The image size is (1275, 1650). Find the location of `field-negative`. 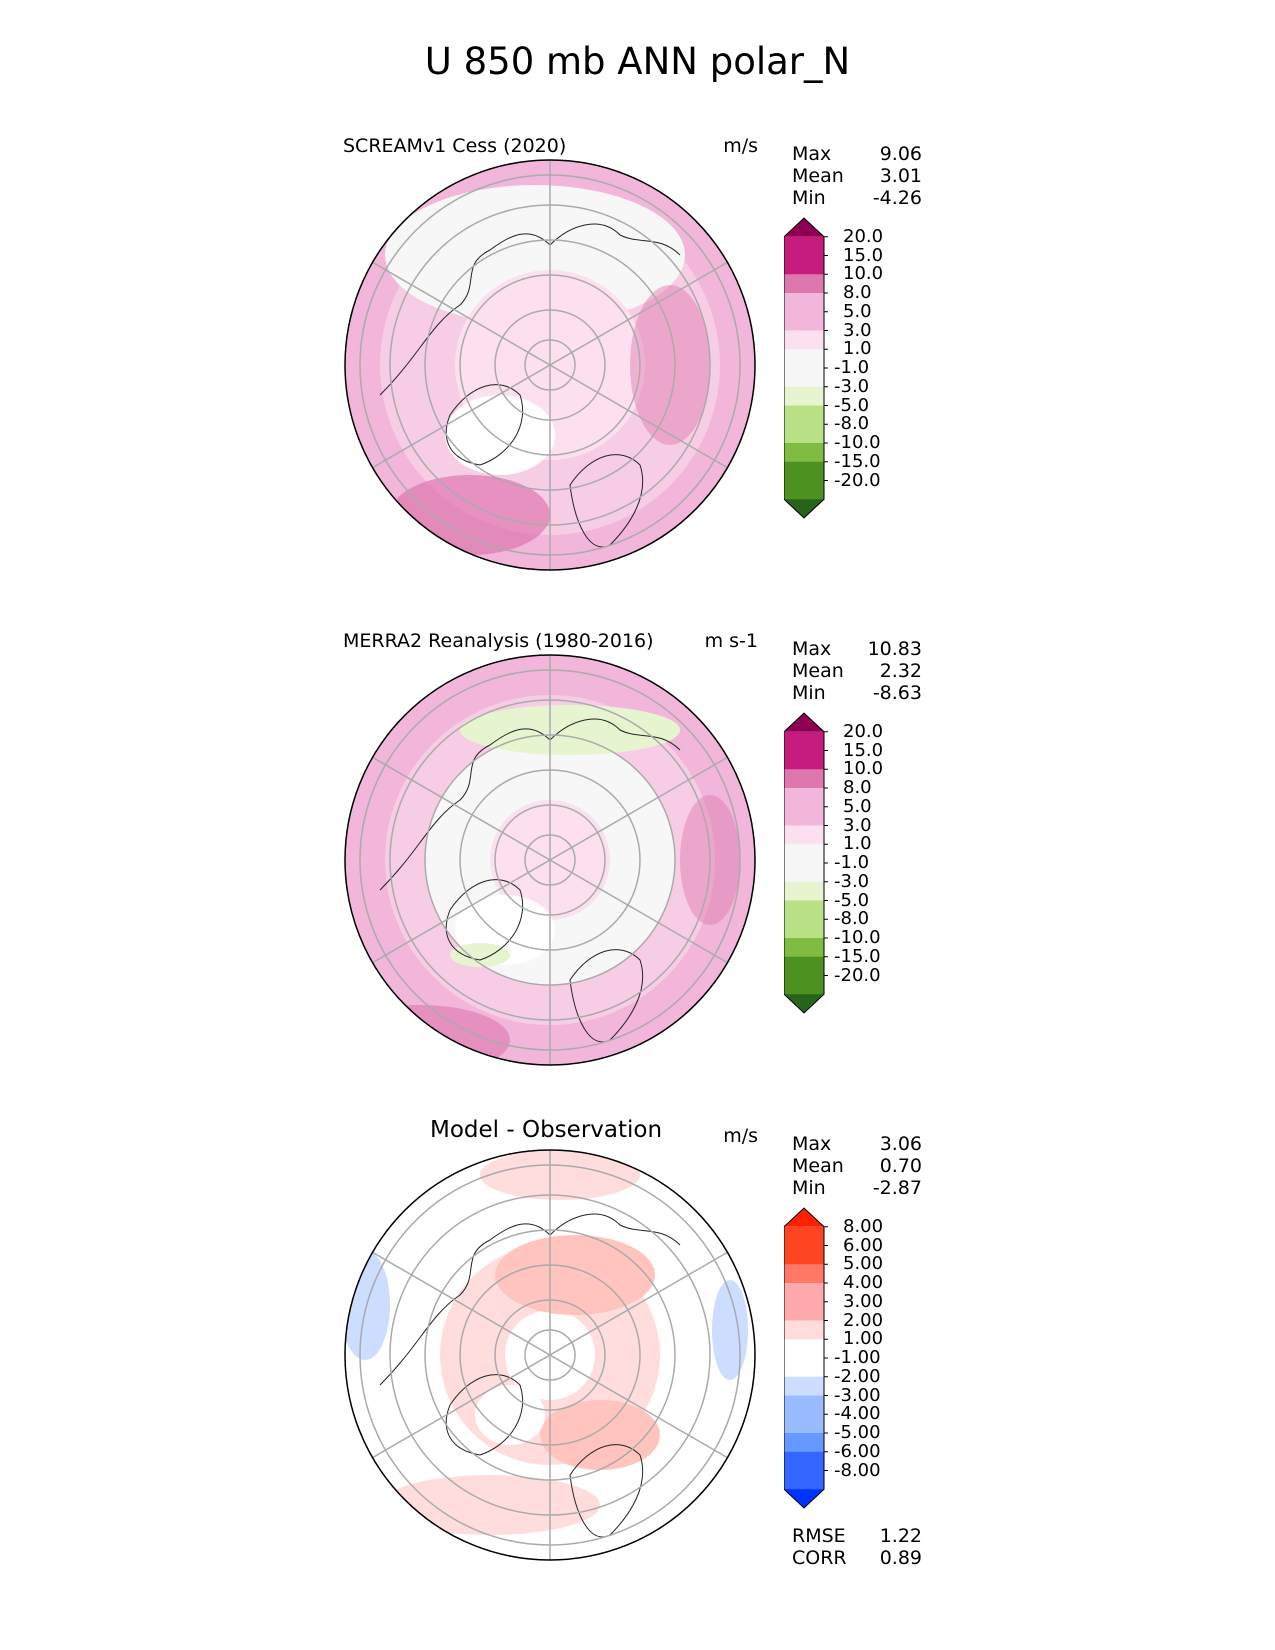

field-negative is located at coordinates (730, 1330).